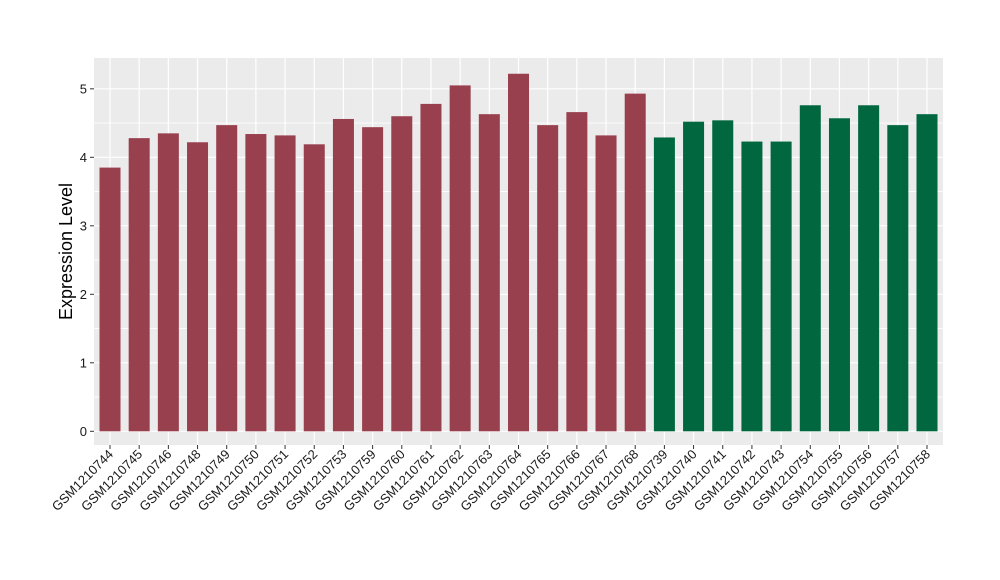  Describe the element at coordinates (460, 258) in the screenshot. I see `bar-GSM1210762` at that location.